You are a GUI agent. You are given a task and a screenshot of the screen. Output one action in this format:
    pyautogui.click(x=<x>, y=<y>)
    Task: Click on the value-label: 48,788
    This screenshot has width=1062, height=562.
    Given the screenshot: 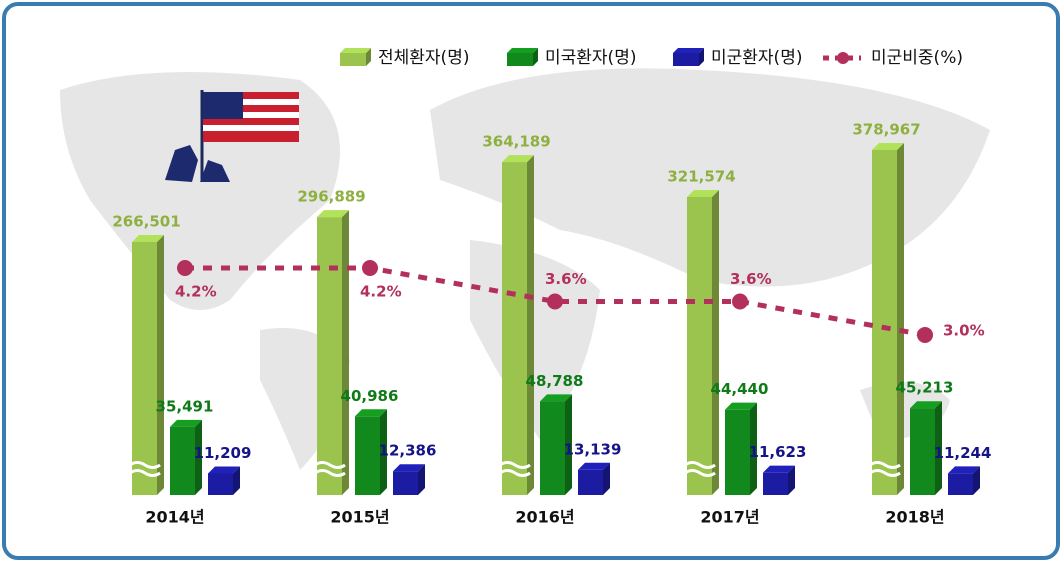 What is the action you would take?
    pyautogui.click(x=555, y=381)
    